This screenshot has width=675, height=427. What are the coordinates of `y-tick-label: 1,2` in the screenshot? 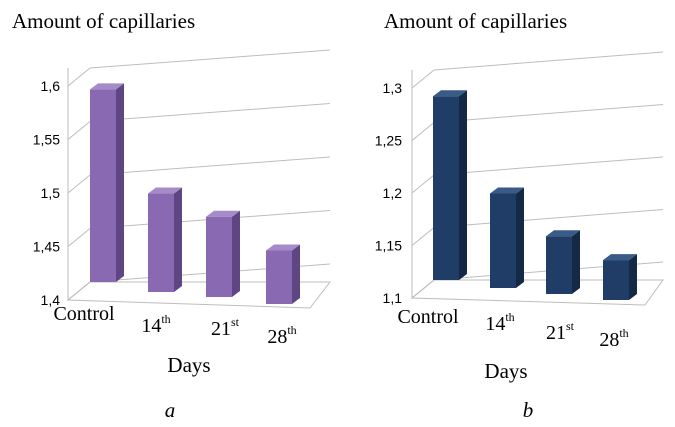 It's located at (393, 193).